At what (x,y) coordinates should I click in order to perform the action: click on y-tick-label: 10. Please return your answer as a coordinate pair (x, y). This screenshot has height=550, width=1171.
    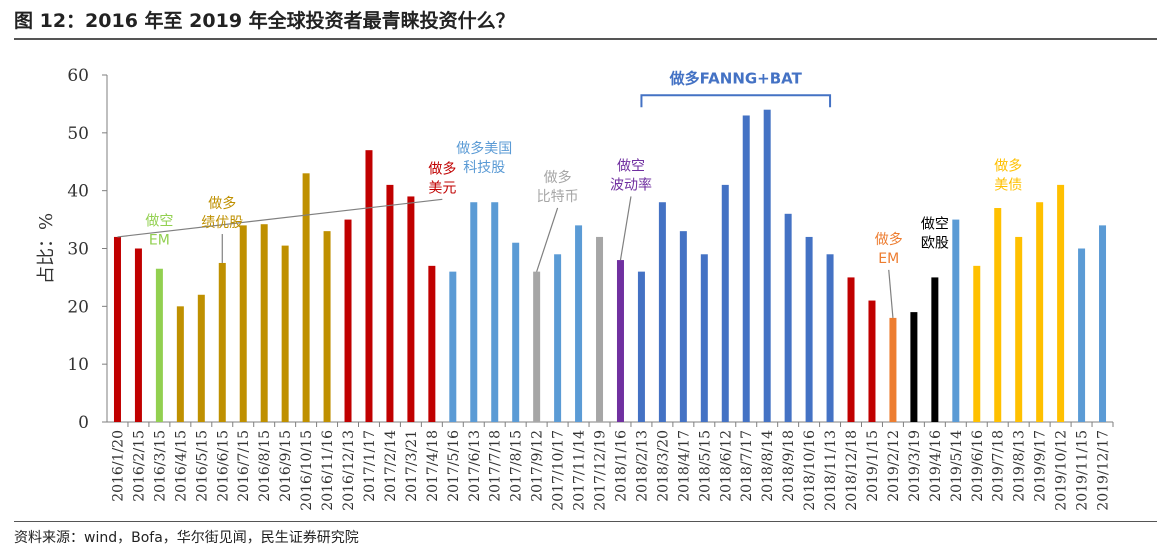
    Looking at the image, I should click on (78, 365).